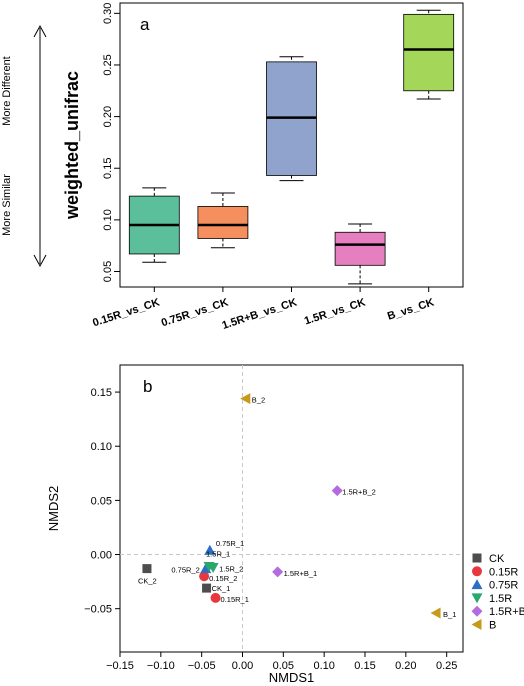  Describe the element at coordinates (449, 614) in the screenshot. I see `point-label: B_1` at that location.